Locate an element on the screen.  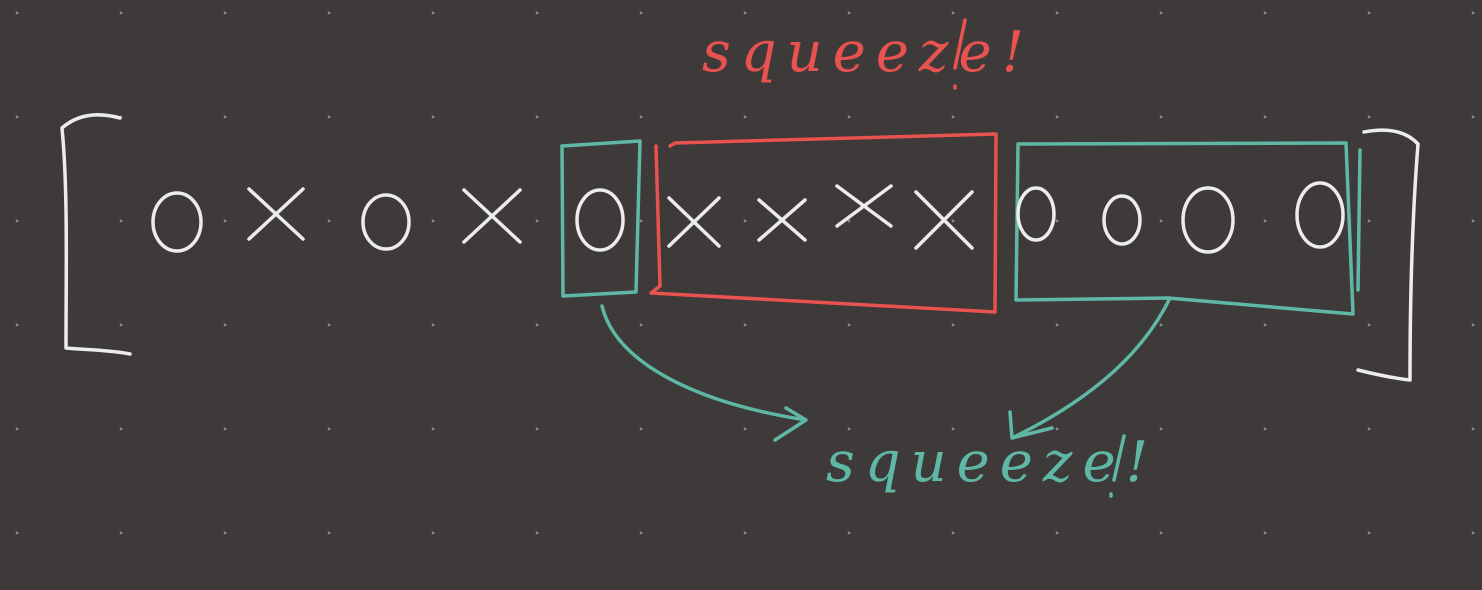
bottom-exclaim is located at coordinates (1117, 466).